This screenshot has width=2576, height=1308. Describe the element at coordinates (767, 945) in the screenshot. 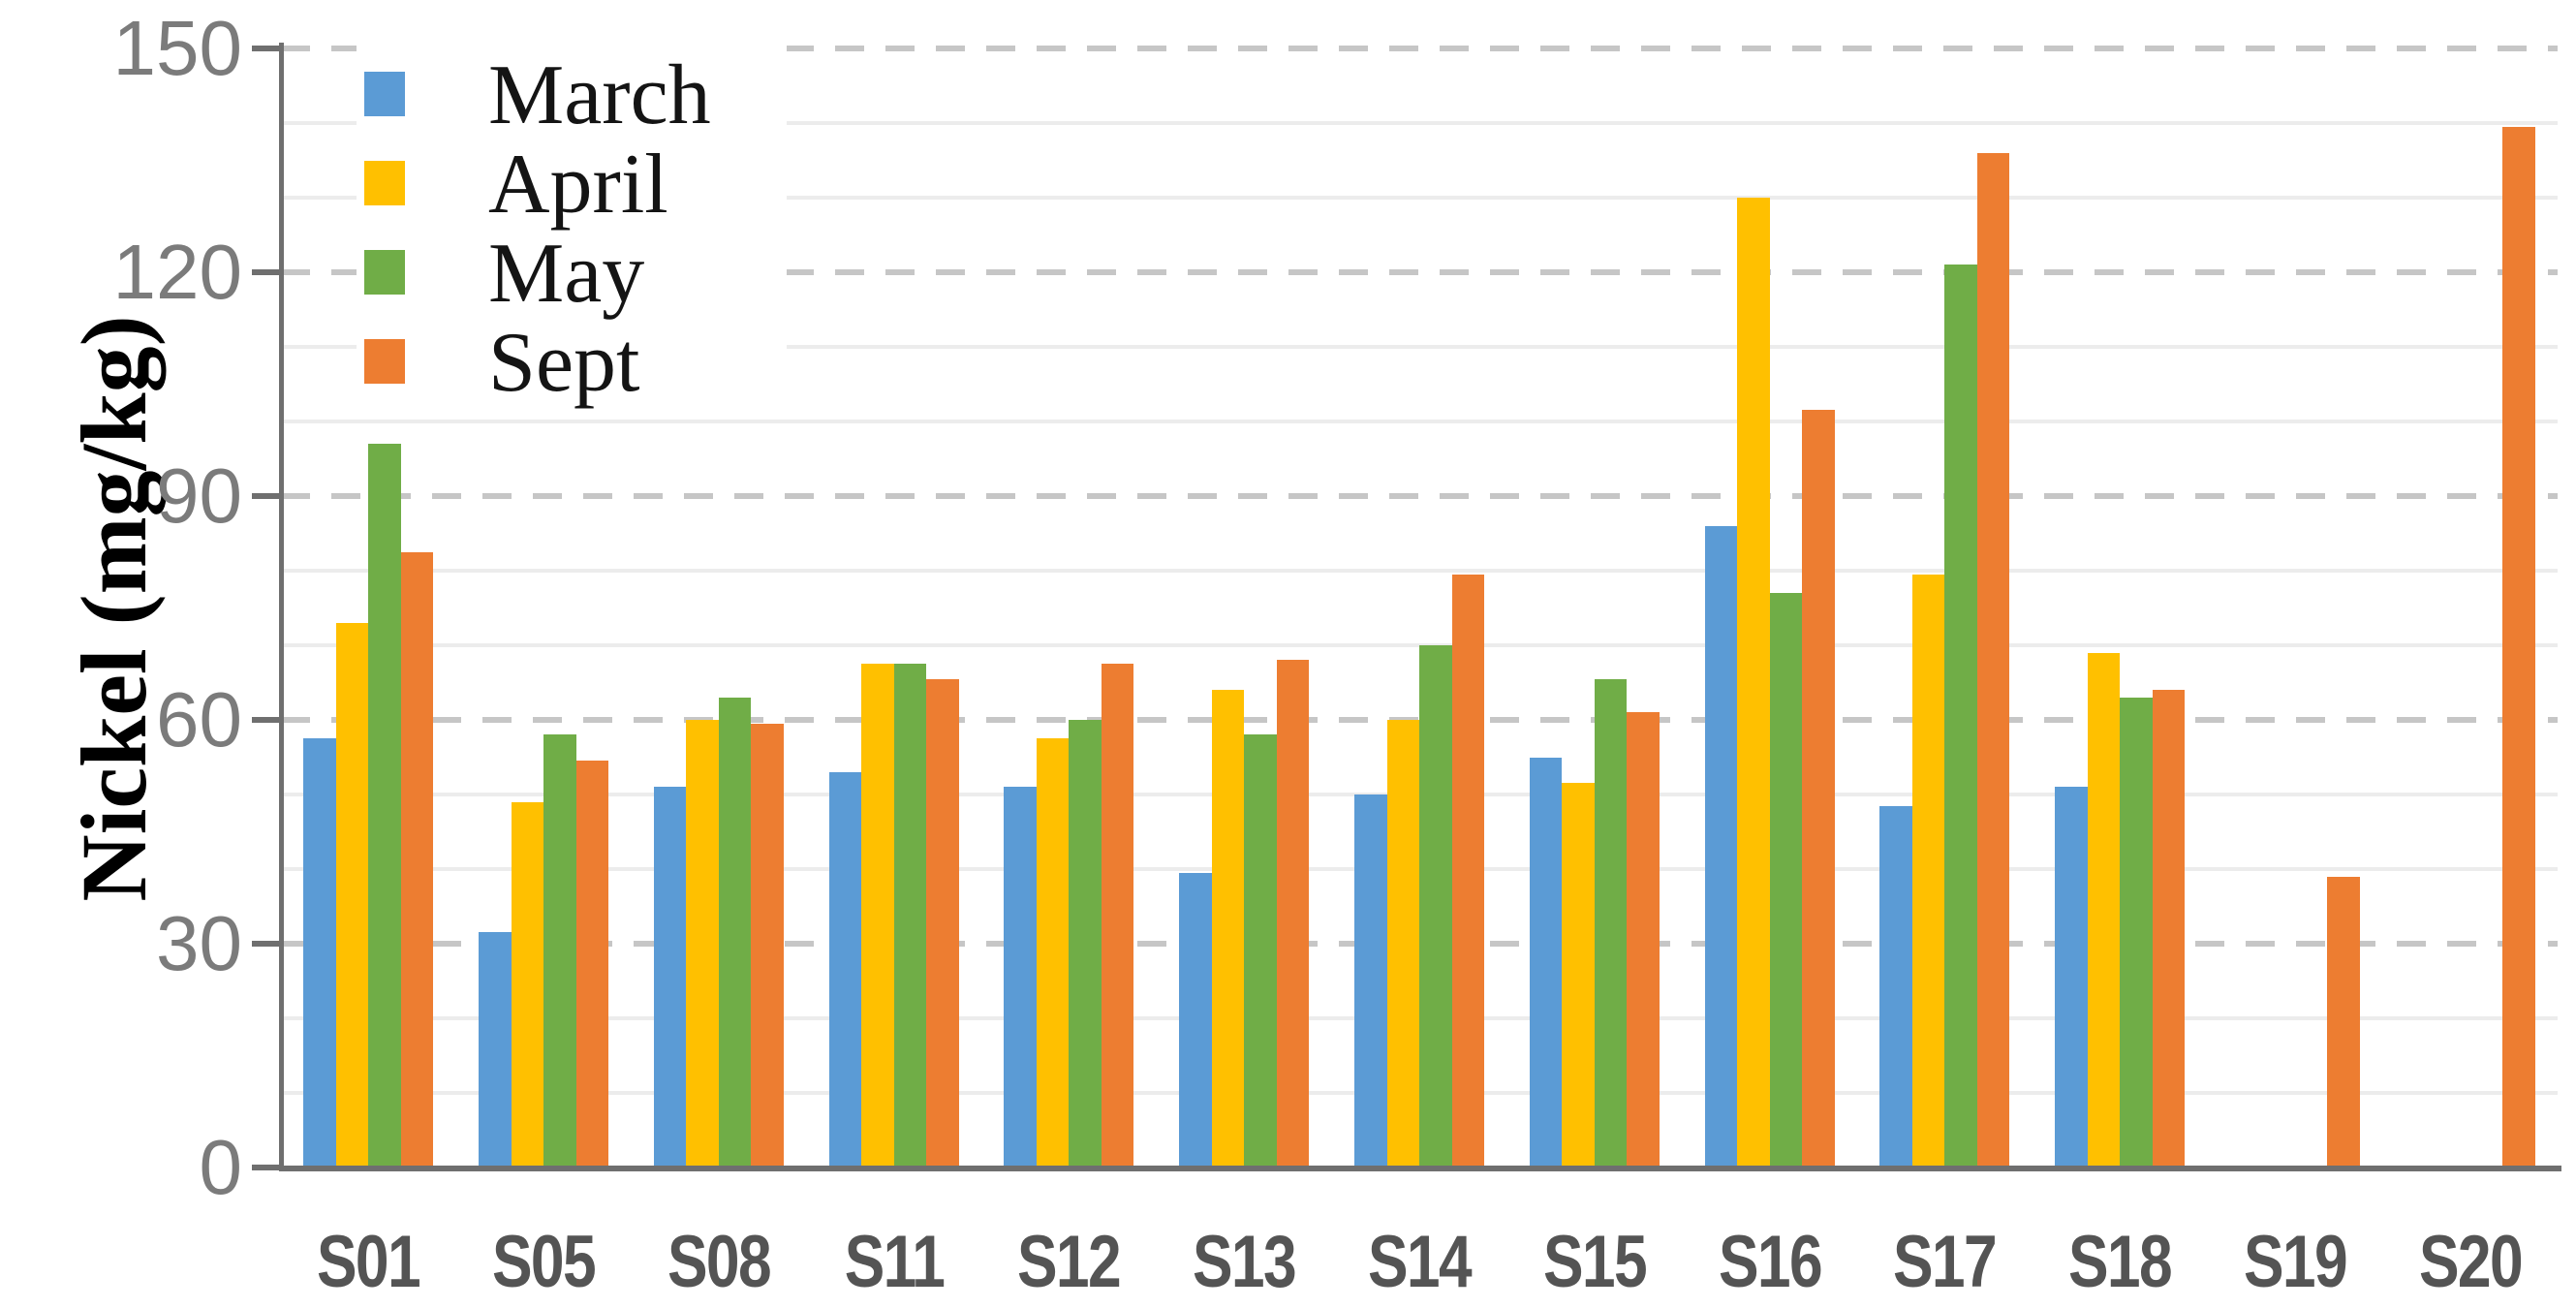

I see `bar-sept-s08` at that location.